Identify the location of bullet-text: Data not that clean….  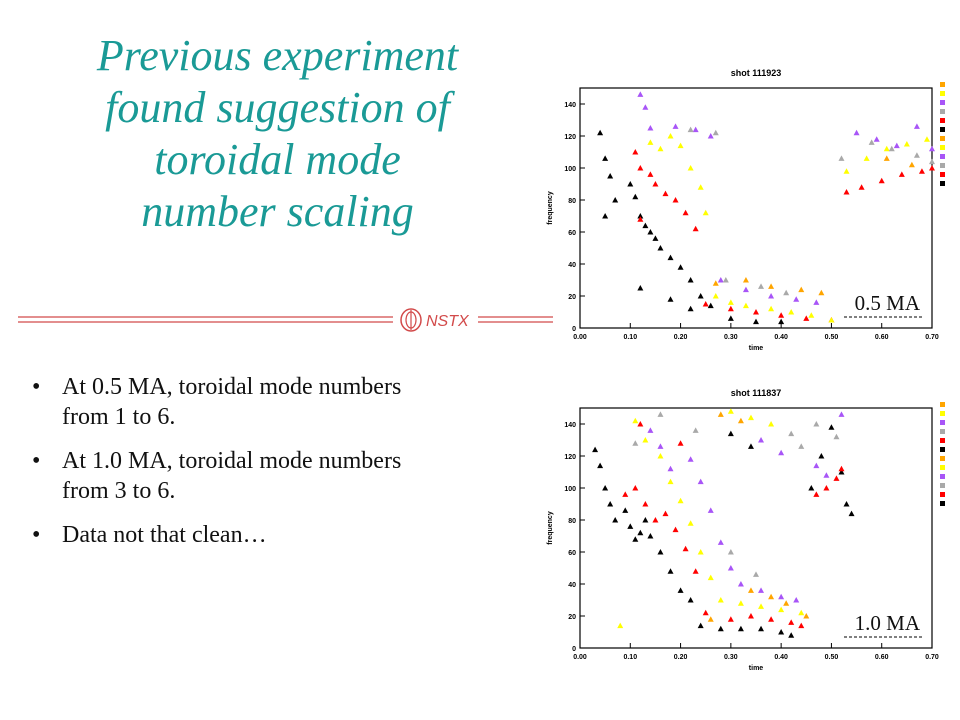
(164, 535).